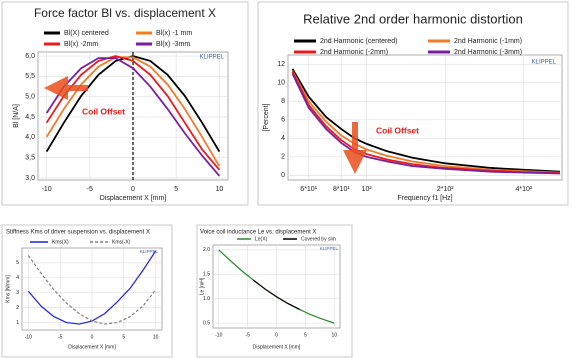 This screenshot has width=572, height=358. What do you see at coordinates (17, 293) in the screenshot?
I see `y-tick-label: 3` at bounding box center [17, 293].